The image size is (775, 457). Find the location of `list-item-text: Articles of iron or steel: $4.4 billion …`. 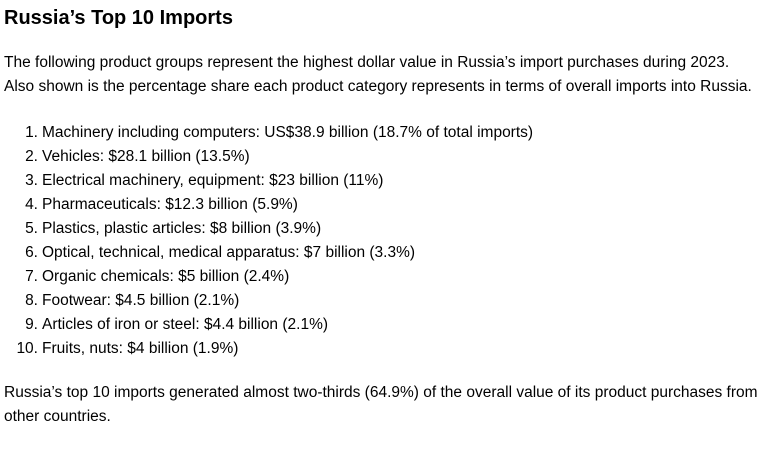

list-item-text: Articles of iron or steel: $4.4 billion … is located at coordinates (185, 324).